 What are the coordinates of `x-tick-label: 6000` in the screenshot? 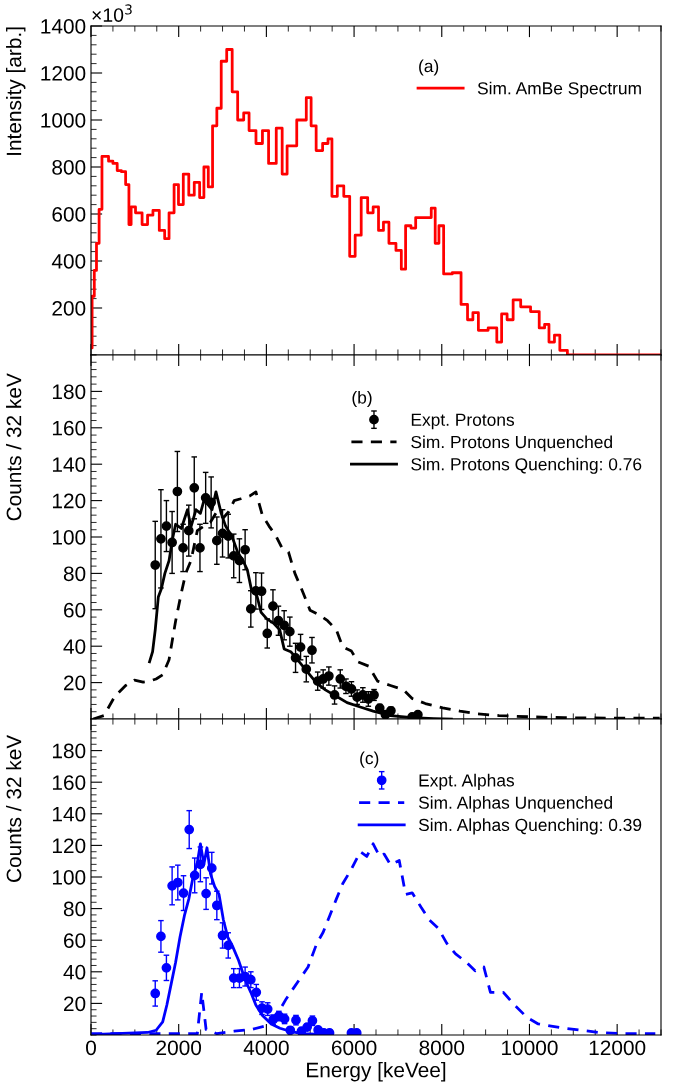 It's located at (354, 1048).